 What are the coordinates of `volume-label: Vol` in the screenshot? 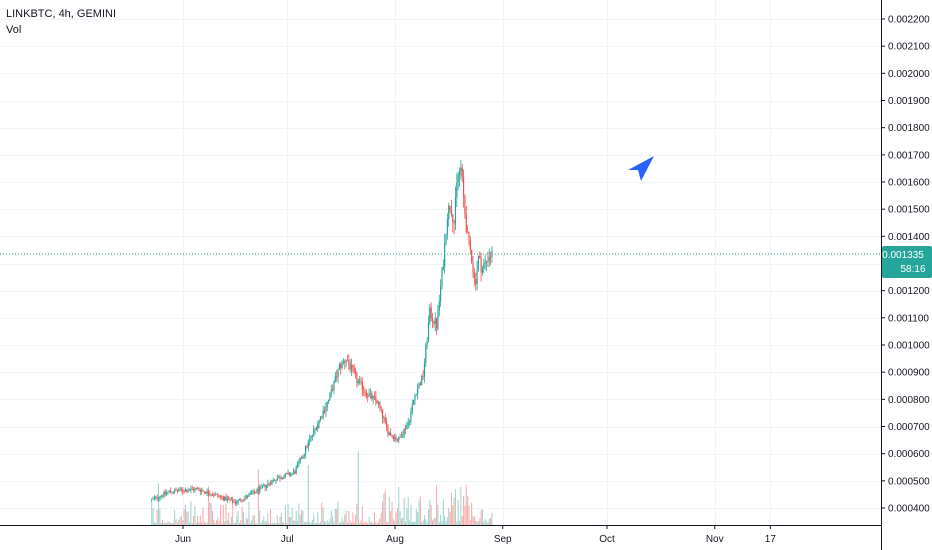 It's located at (14, 30).